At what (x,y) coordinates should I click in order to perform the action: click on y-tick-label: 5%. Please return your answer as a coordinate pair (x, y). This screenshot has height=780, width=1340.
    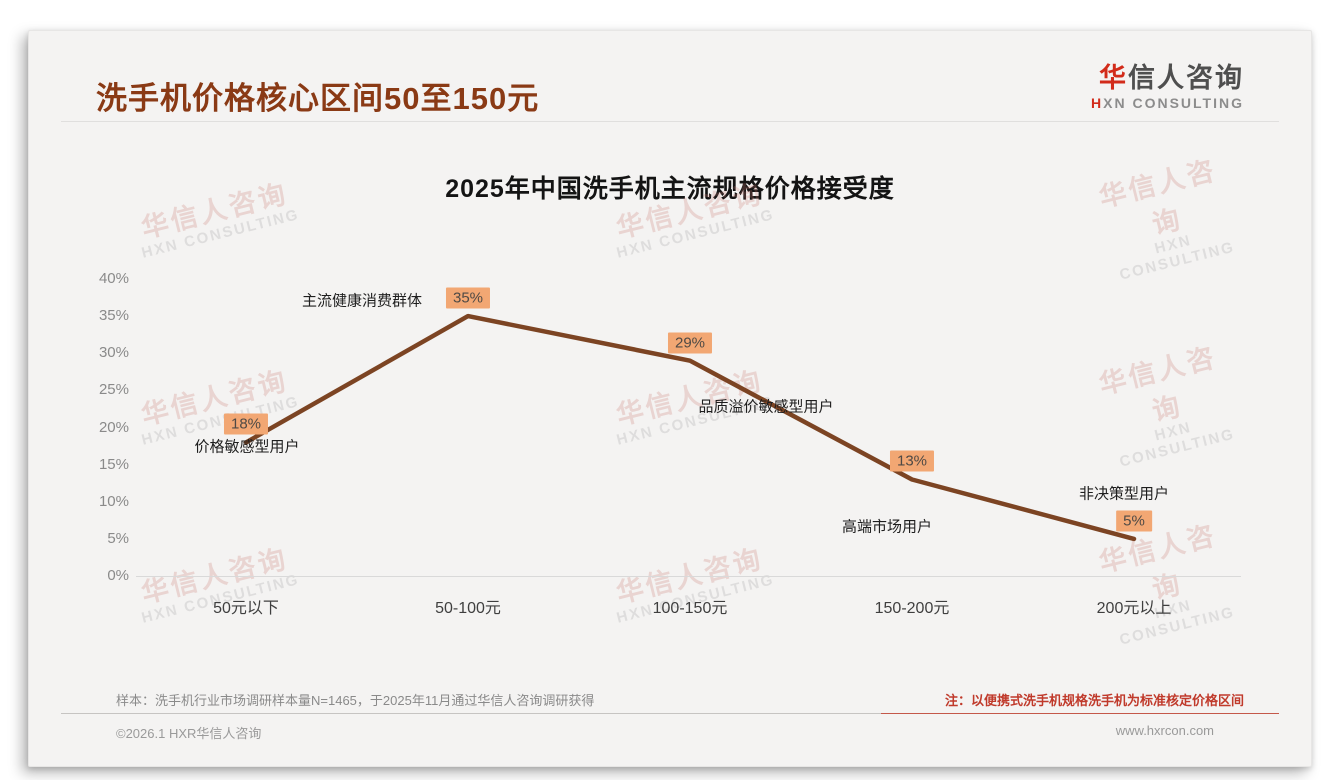
    Looking at the image, I should click on (118, 538).